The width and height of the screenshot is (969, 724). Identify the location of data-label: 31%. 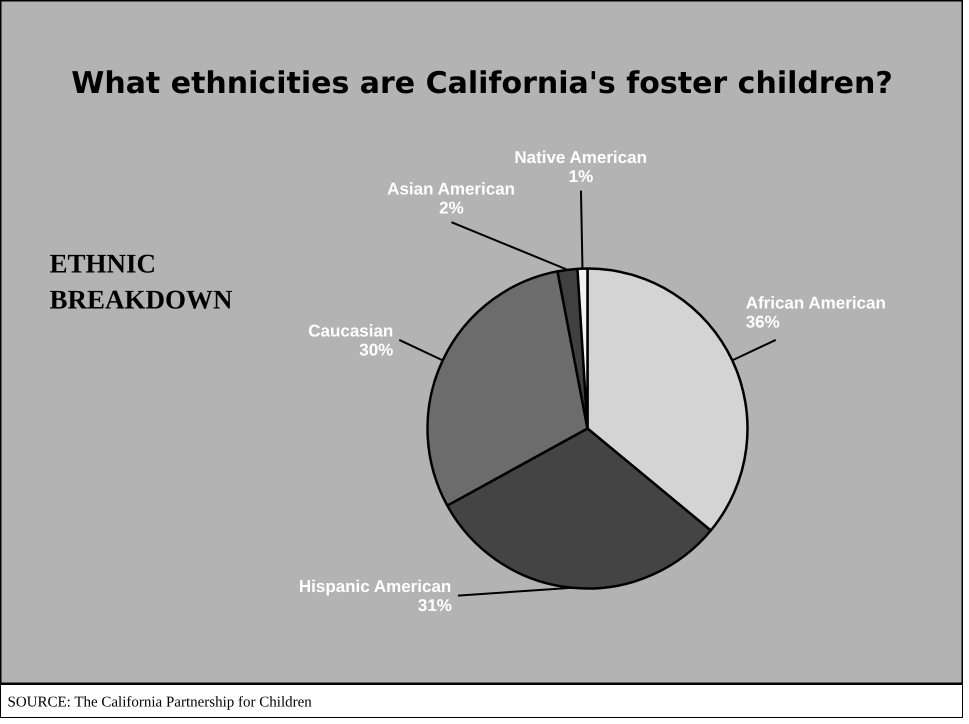
(435, 606).